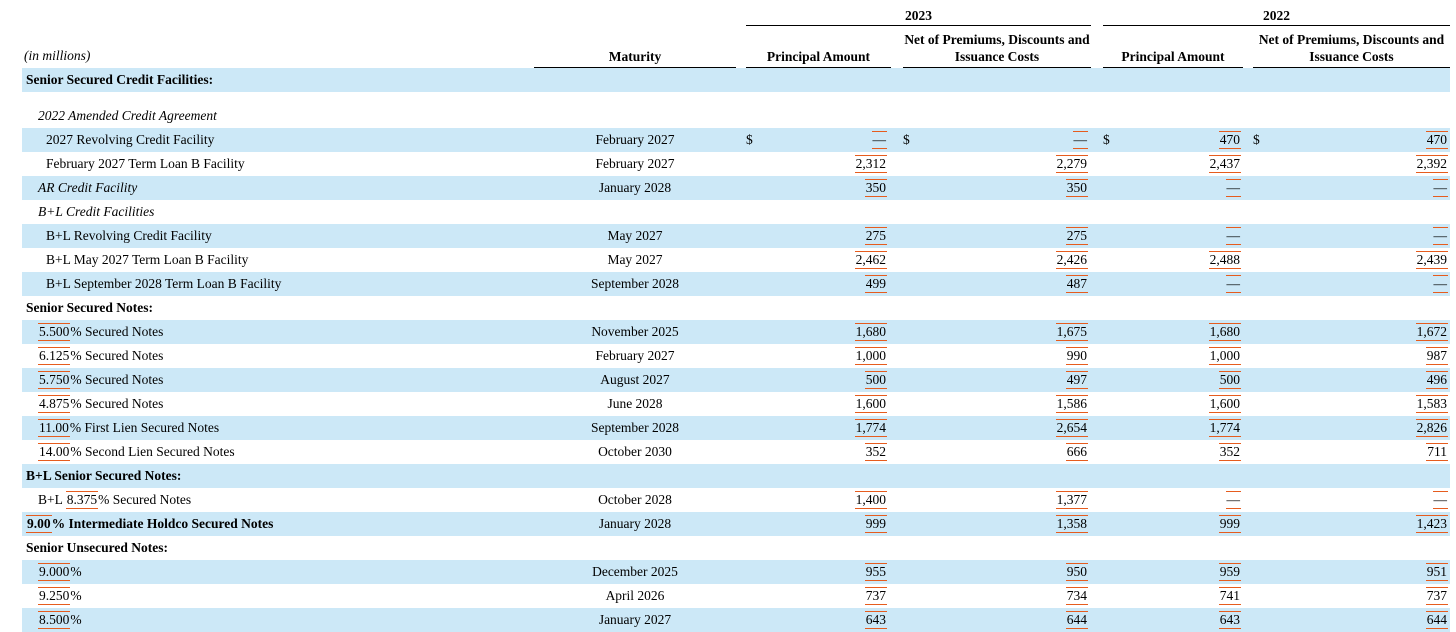 Image resolution: width=1456 pixels, height=632 pixels. What do you see at coordinates (277, 572) in the screenshot?
I see `row-label: 9.000%` at bounding box center [277, 572].